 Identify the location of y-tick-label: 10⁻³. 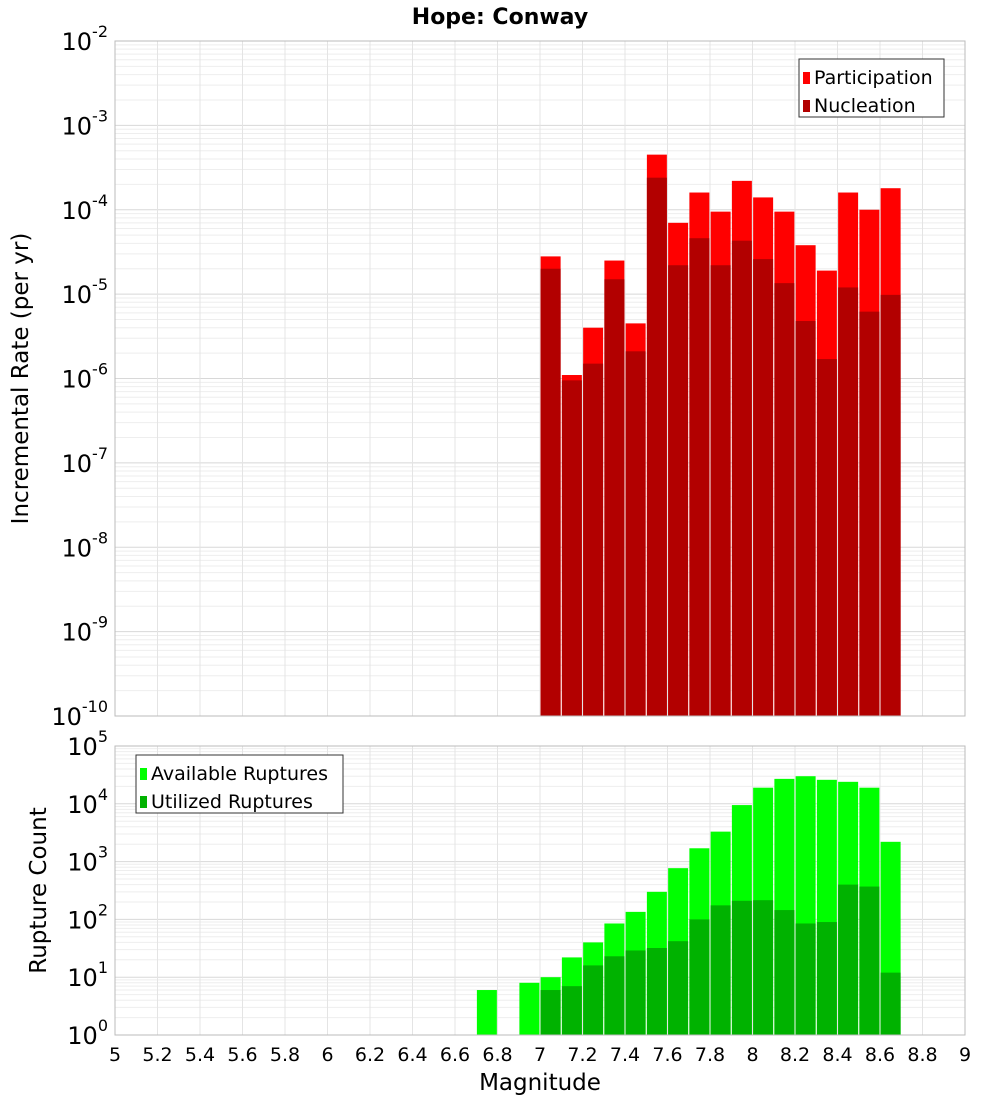
(85, 123).